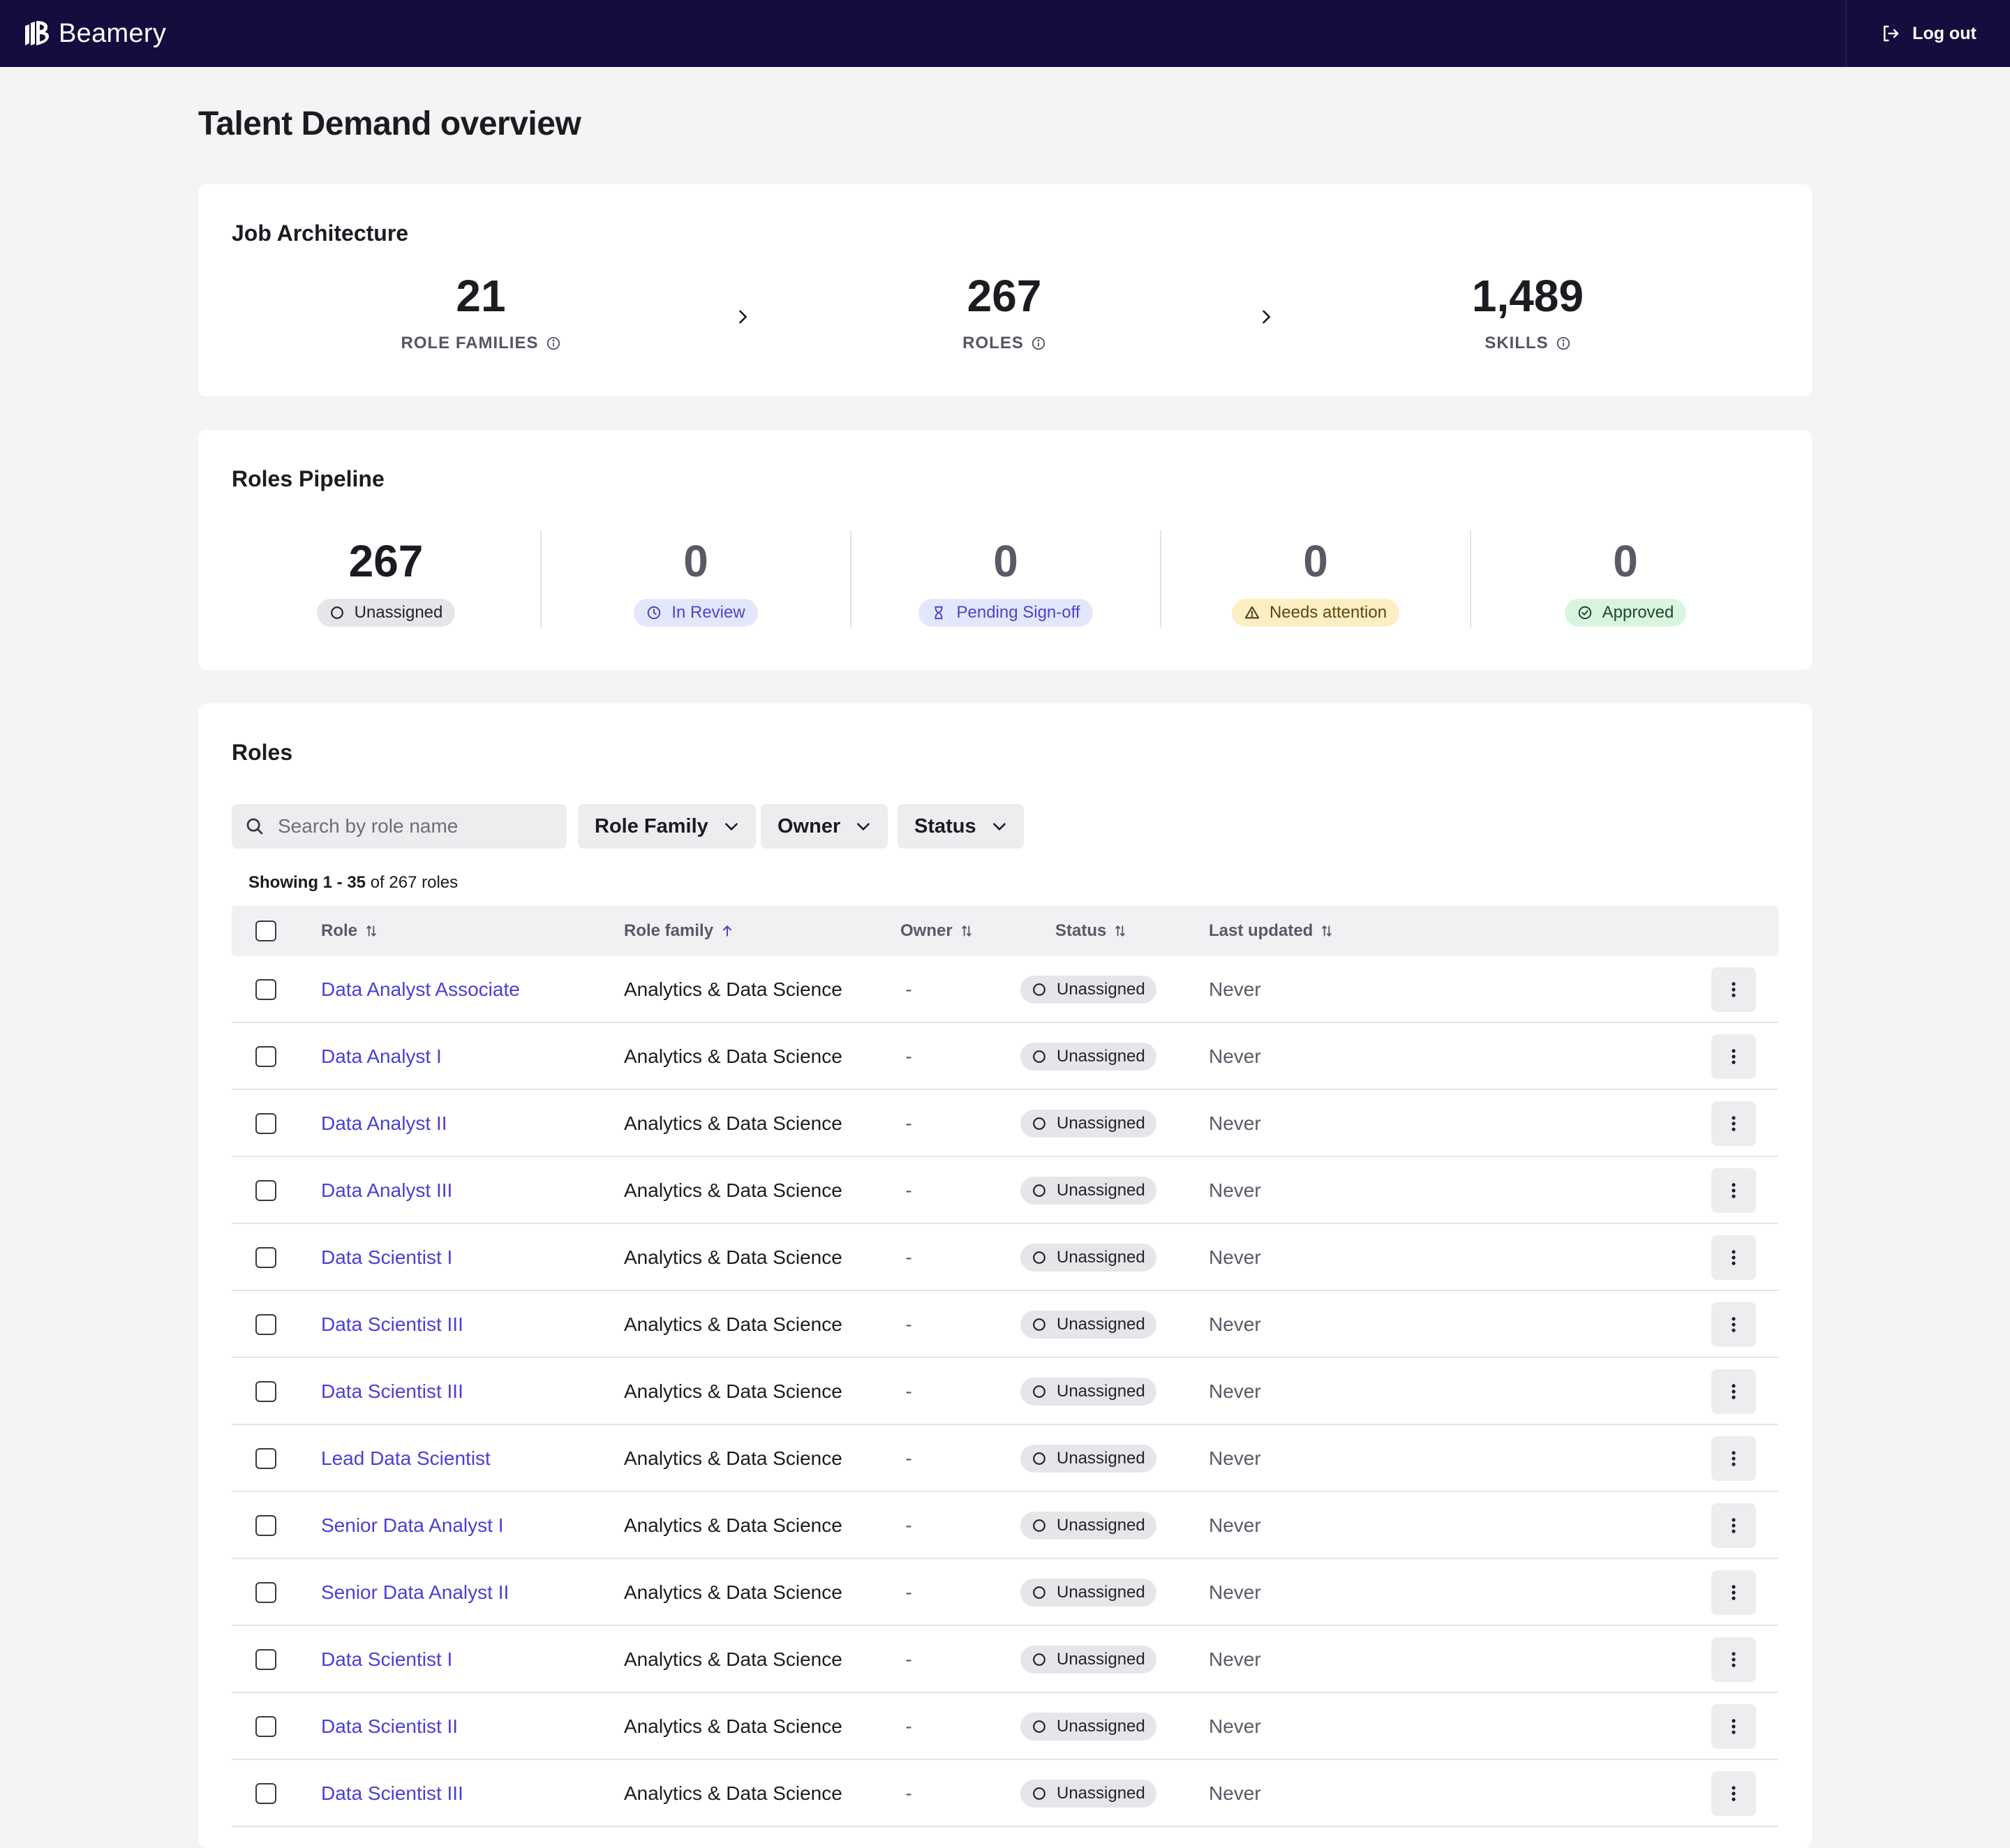 The height and width of the screenshot is (1848, 2010). What do you see at coordinates (696, 579) in the screenshot?
I see `pipeline-in-review: 0 In Review` at bounding box center [696, 579].